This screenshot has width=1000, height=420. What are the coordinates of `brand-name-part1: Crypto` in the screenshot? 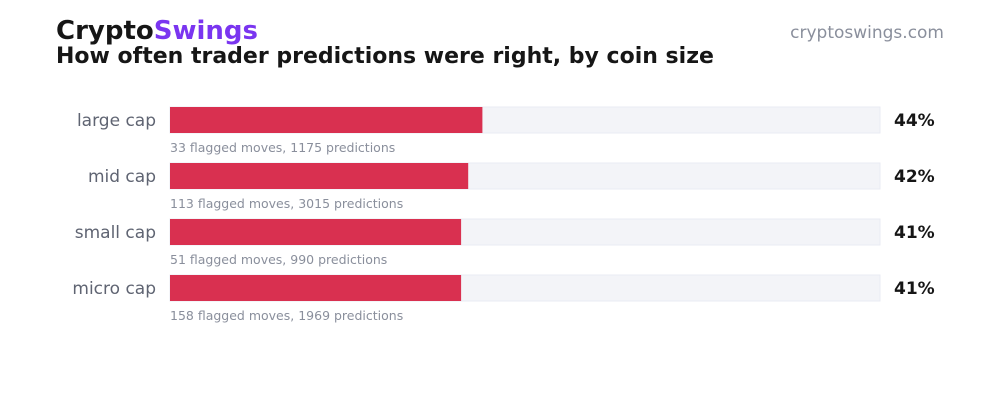 It's located at (105, 31).